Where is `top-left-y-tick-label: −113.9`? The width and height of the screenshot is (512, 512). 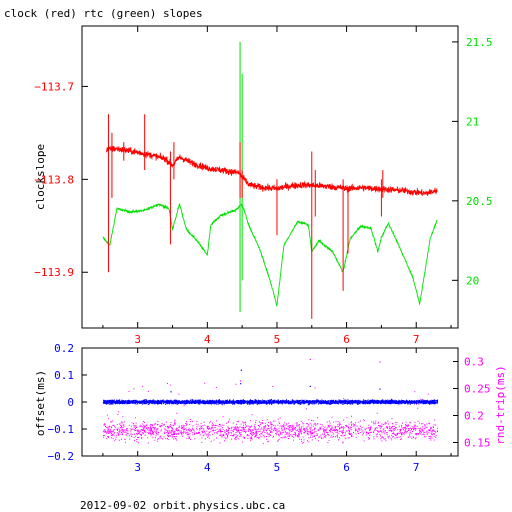 top-left-y-tick-label: −113.9 is located at coordinates (54, 272).